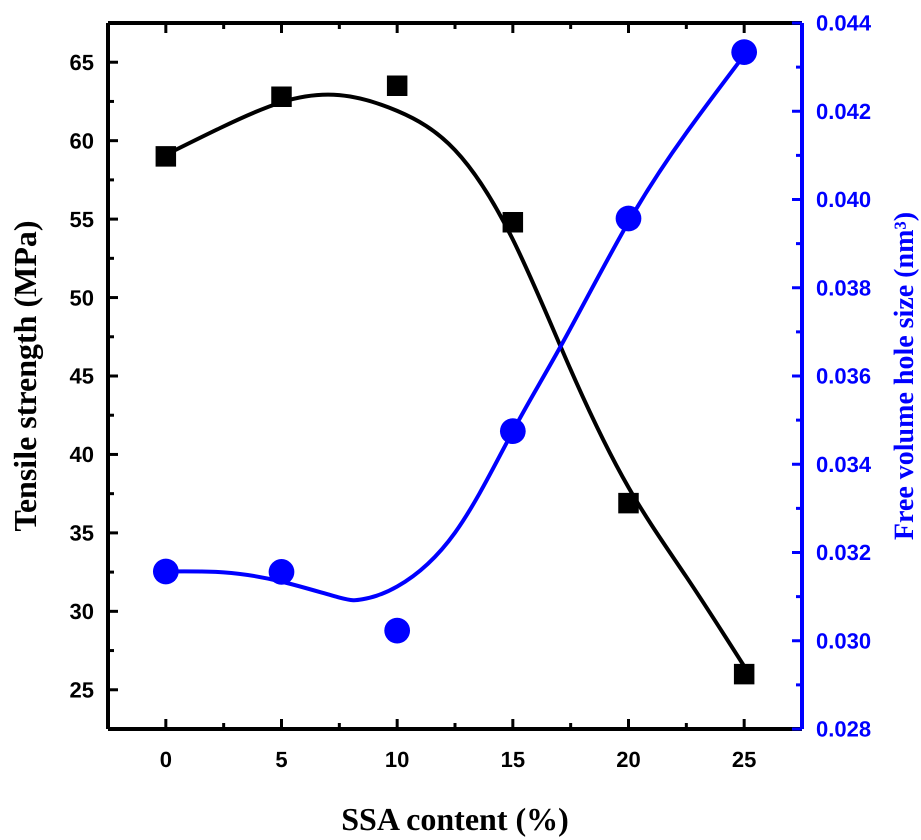  Describe the element at coordinates (82, 455) in the screenshot. I see `y-tick-label: 40` at that location.